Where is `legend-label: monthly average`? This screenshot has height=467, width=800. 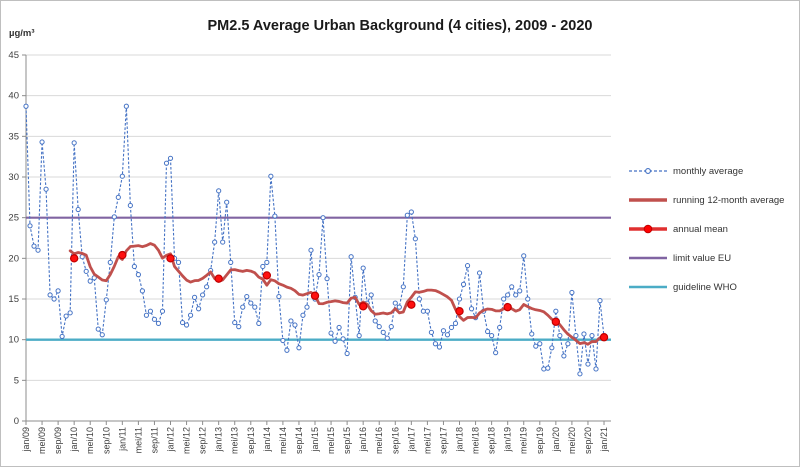 legend-label: monthly average is located at coordinates (708, 171).